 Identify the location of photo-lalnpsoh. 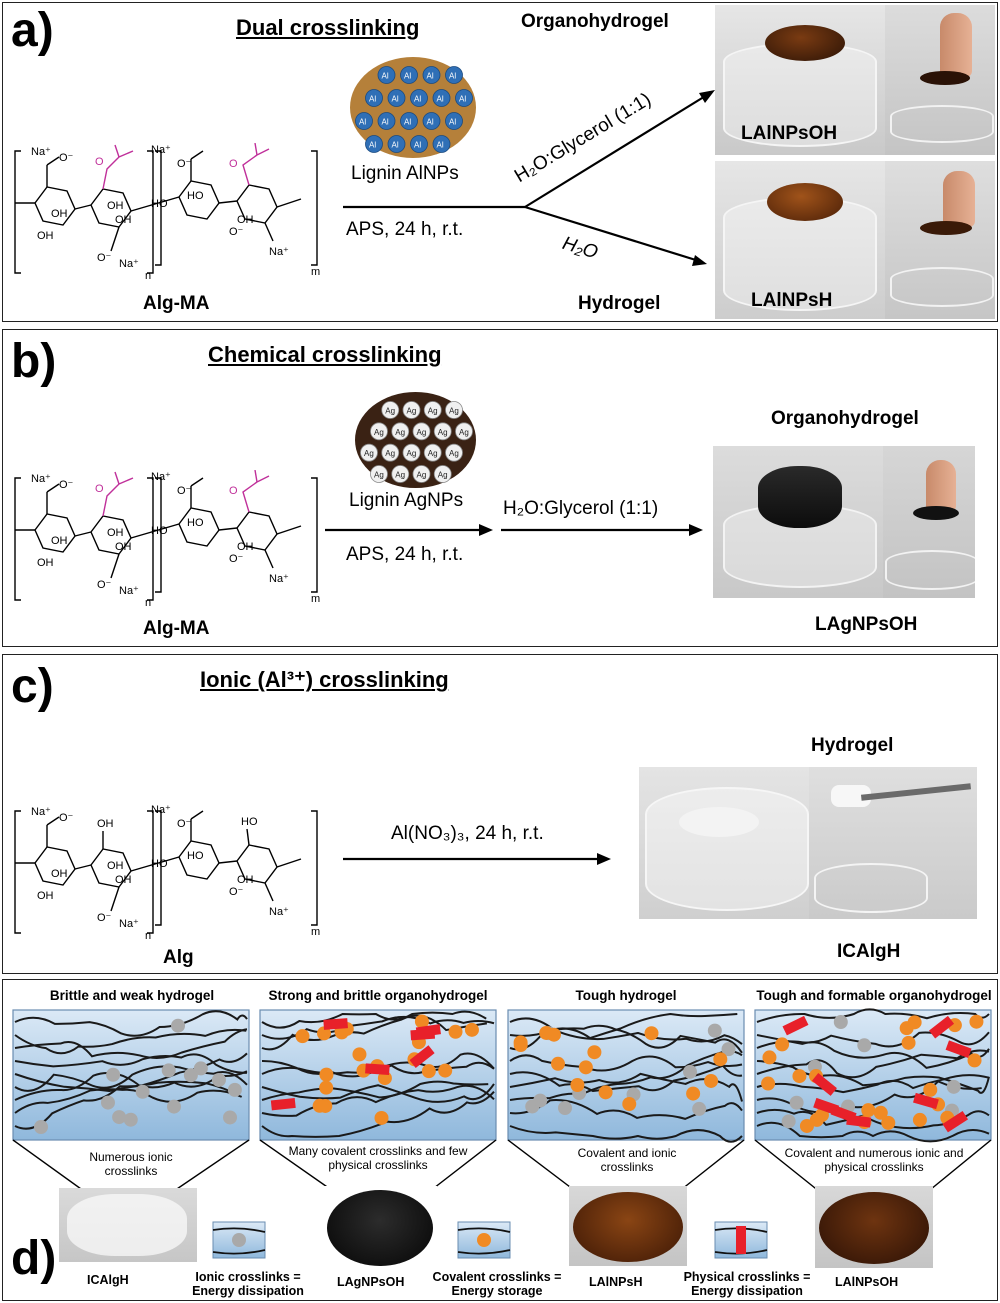
(855, 80).